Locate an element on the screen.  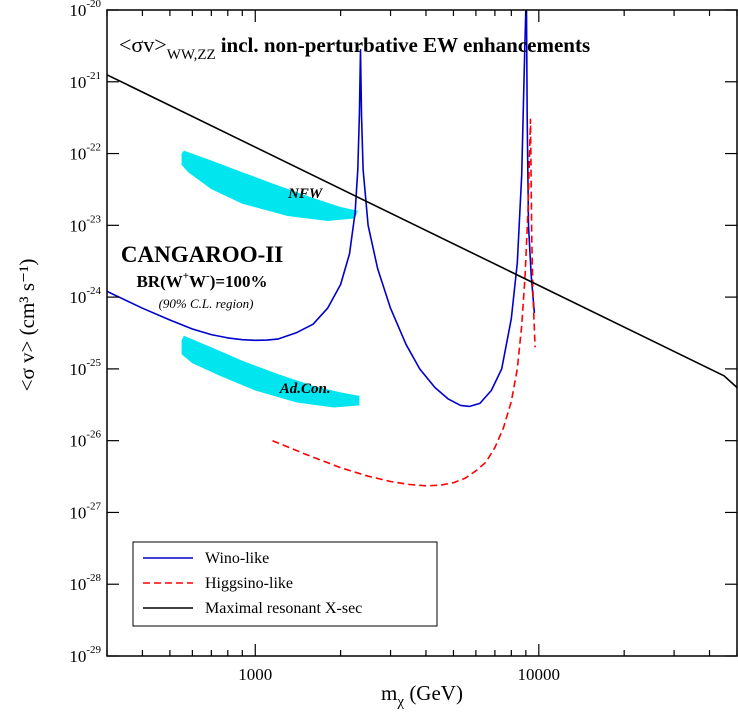
branching-ratio-label: BR(W+W-)=100% is located at coordinates (201, 280).